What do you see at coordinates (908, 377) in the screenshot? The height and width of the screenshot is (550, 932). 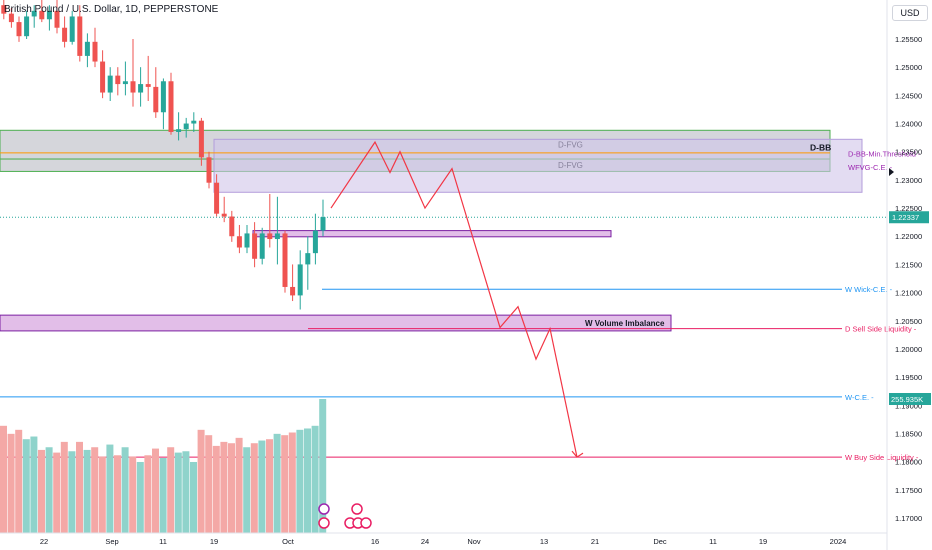 I see `y-tick-label: 1.19500` at bounding box center [908, 377].